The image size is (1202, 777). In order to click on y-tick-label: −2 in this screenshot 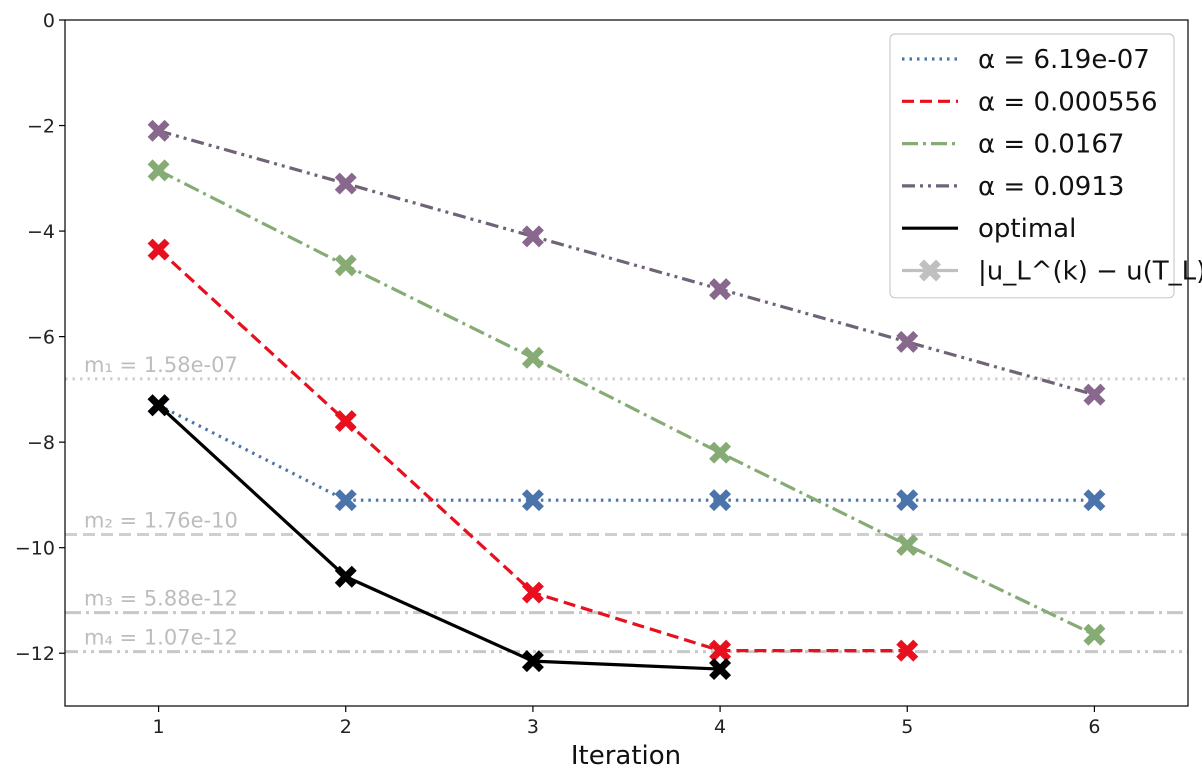, I will do `click(41, 127)`.